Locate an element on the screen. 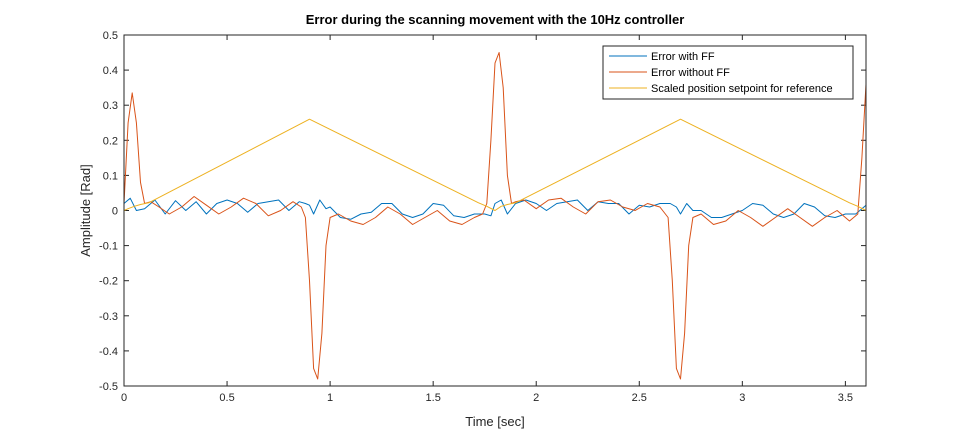 This screenshot has width=958, height=434. y-tick-label: -0.2 is located at coordinates (108, 282).